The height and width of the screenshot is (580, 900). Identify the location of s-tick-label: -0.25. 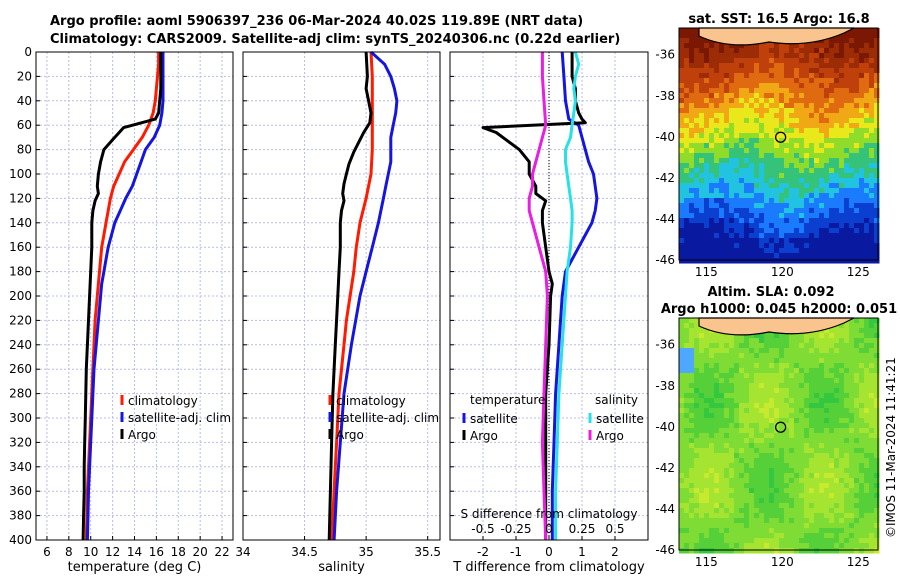
(515, 529).